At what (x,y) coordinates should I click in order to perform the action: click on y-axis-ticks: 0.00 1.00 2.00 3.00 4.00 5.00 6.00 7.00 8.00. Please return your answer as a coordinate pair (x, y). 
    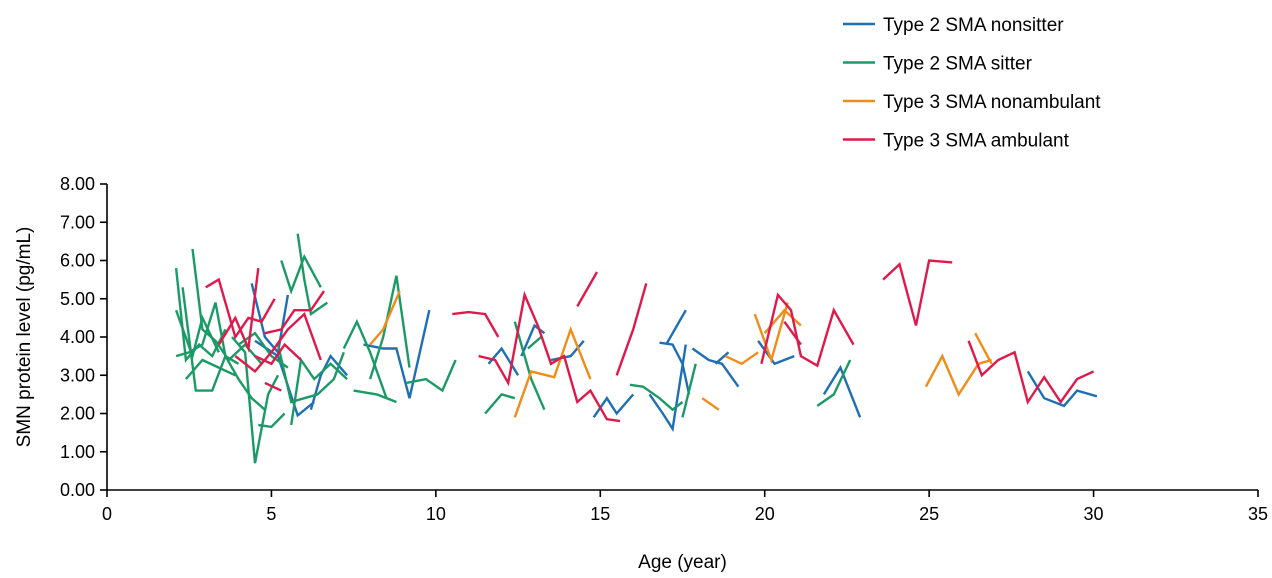
    Looking at the image, I should click on (83, 337).